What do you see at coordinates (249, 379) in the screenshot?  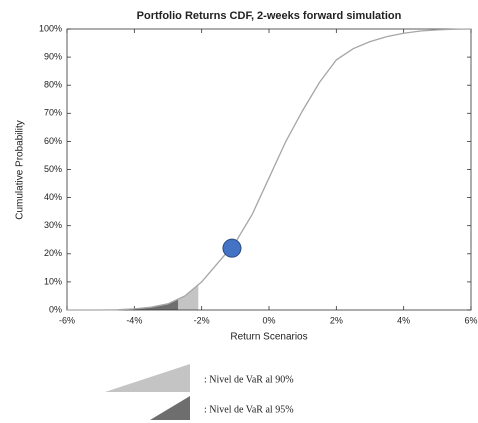 I see `legend-label: : Nivel de VaR al 90%` at bounding box center [249, 379].